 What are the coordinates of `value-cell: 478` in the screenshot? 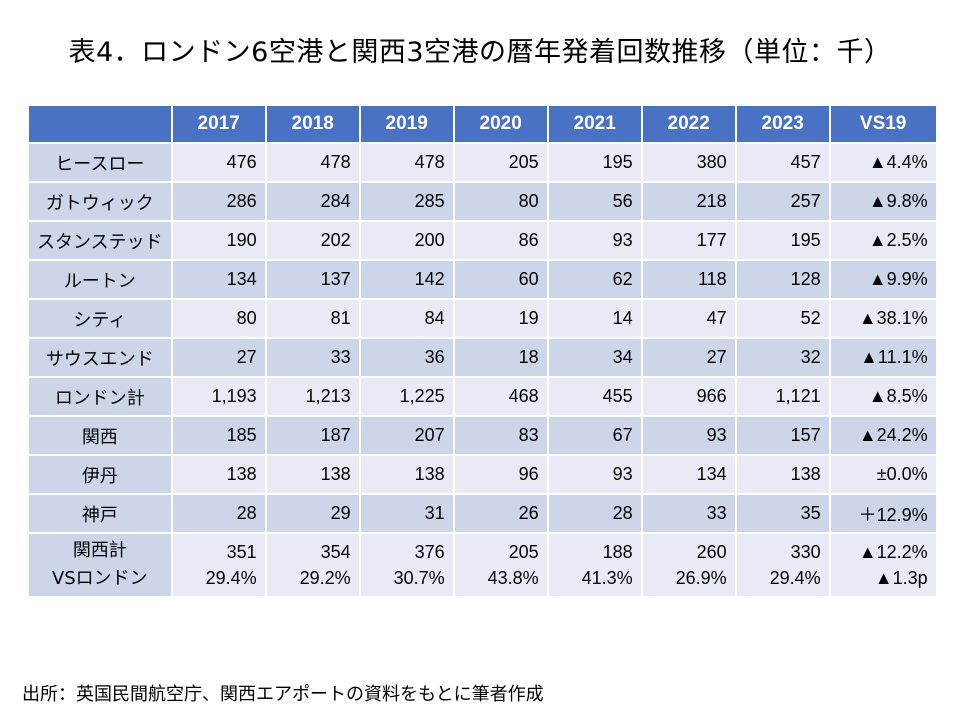 It's located at (406, 162).